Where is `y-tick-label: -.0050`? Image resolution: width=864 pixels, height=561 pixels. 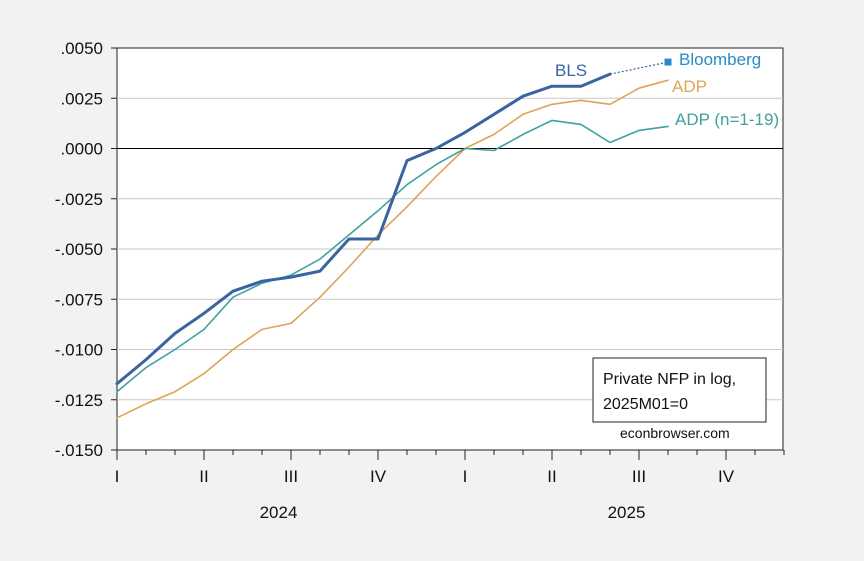
y-tick-label: -.0050 is located at coordinates (79, 249).